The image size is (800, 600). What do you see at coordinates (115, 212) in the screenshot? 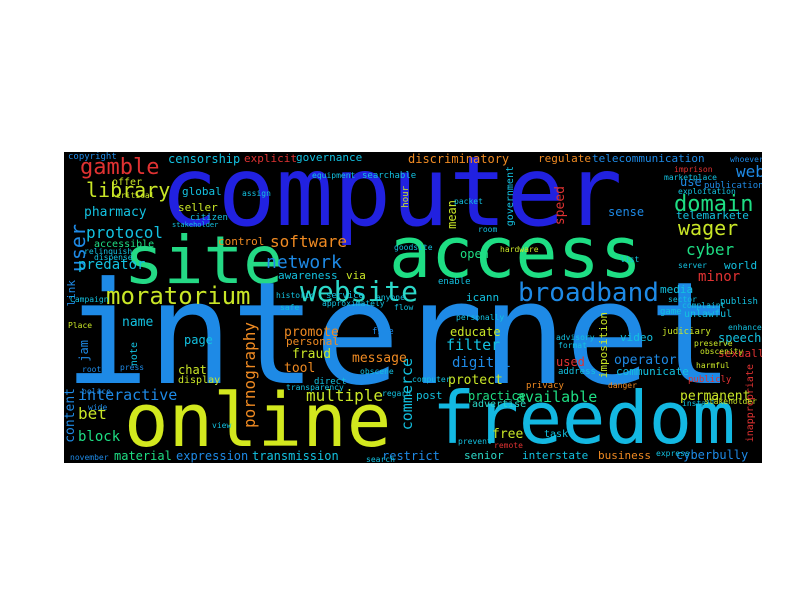
I see `word-pharmacy: pharmacy` at bounding box center [115, 212].